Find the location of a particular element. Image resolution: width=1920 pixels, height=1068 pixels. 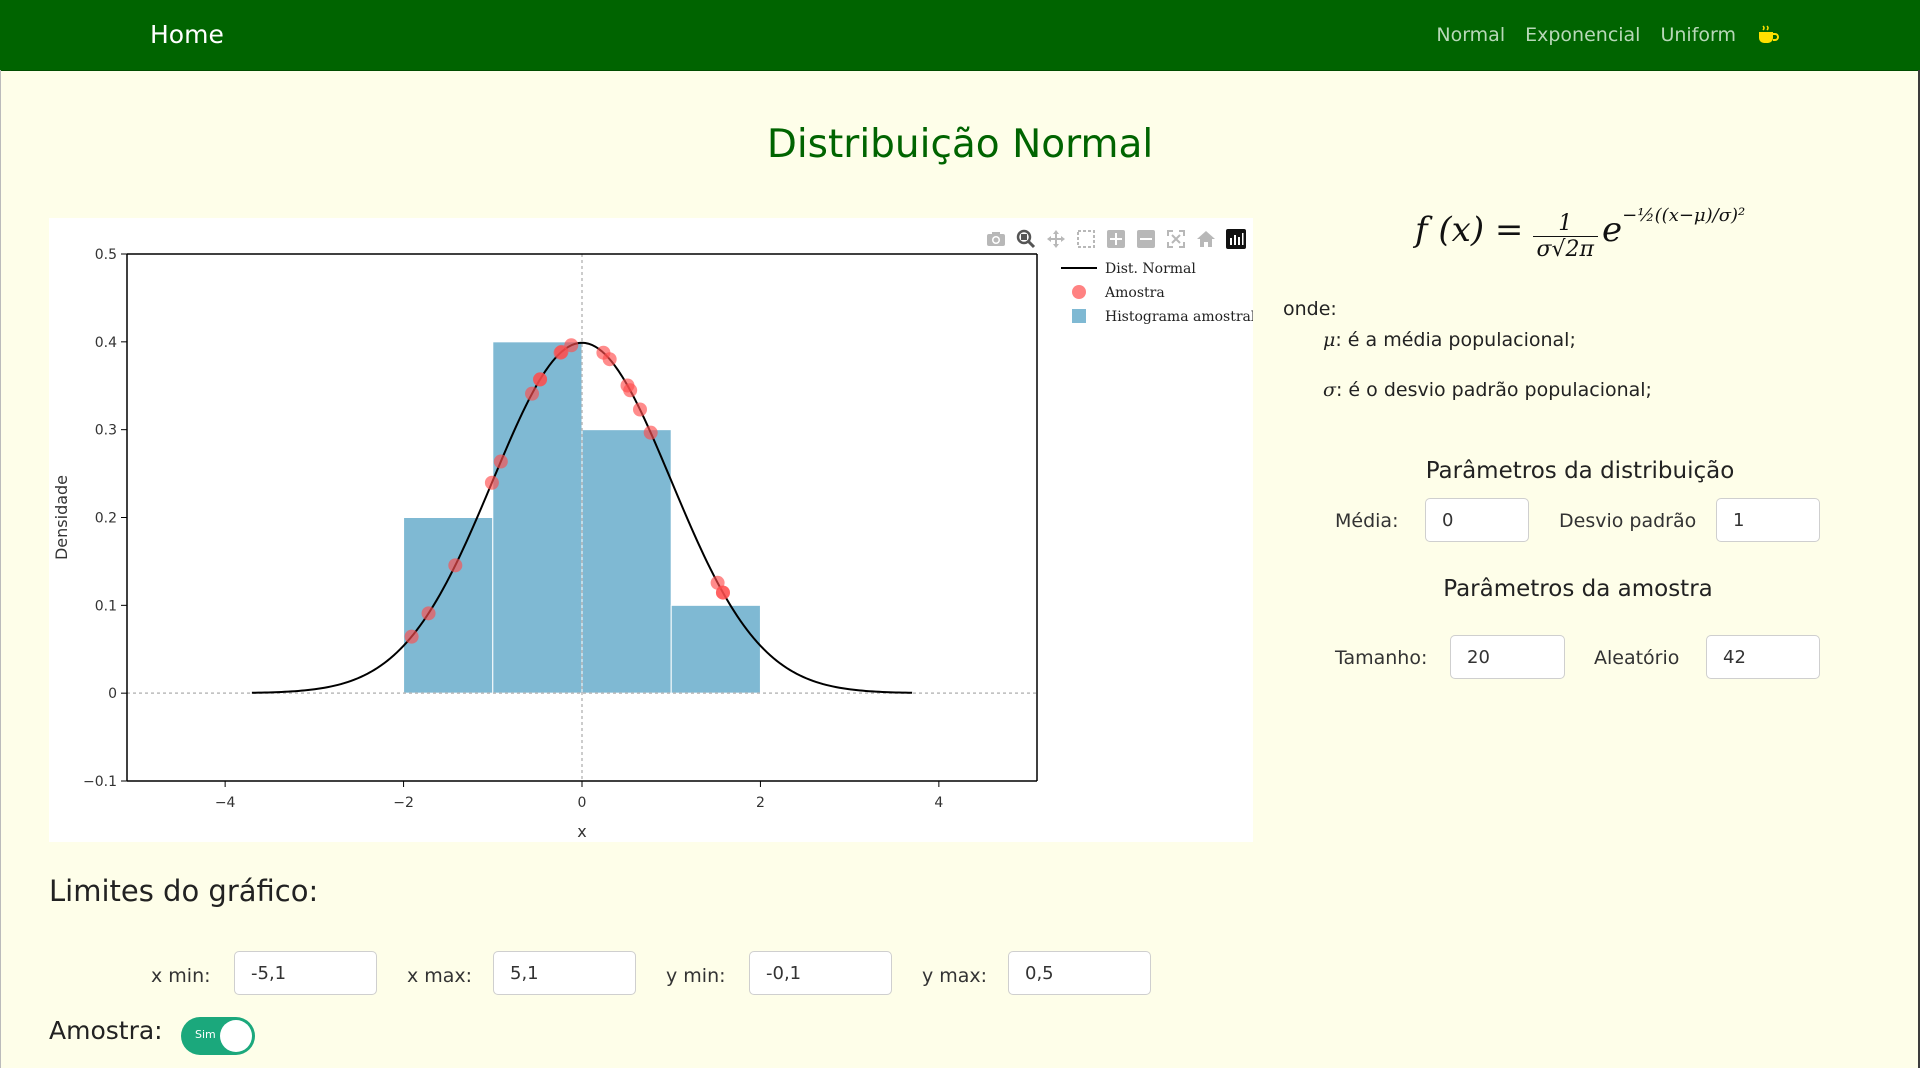

normal-pdf-line is located at coordinates (582, 517).